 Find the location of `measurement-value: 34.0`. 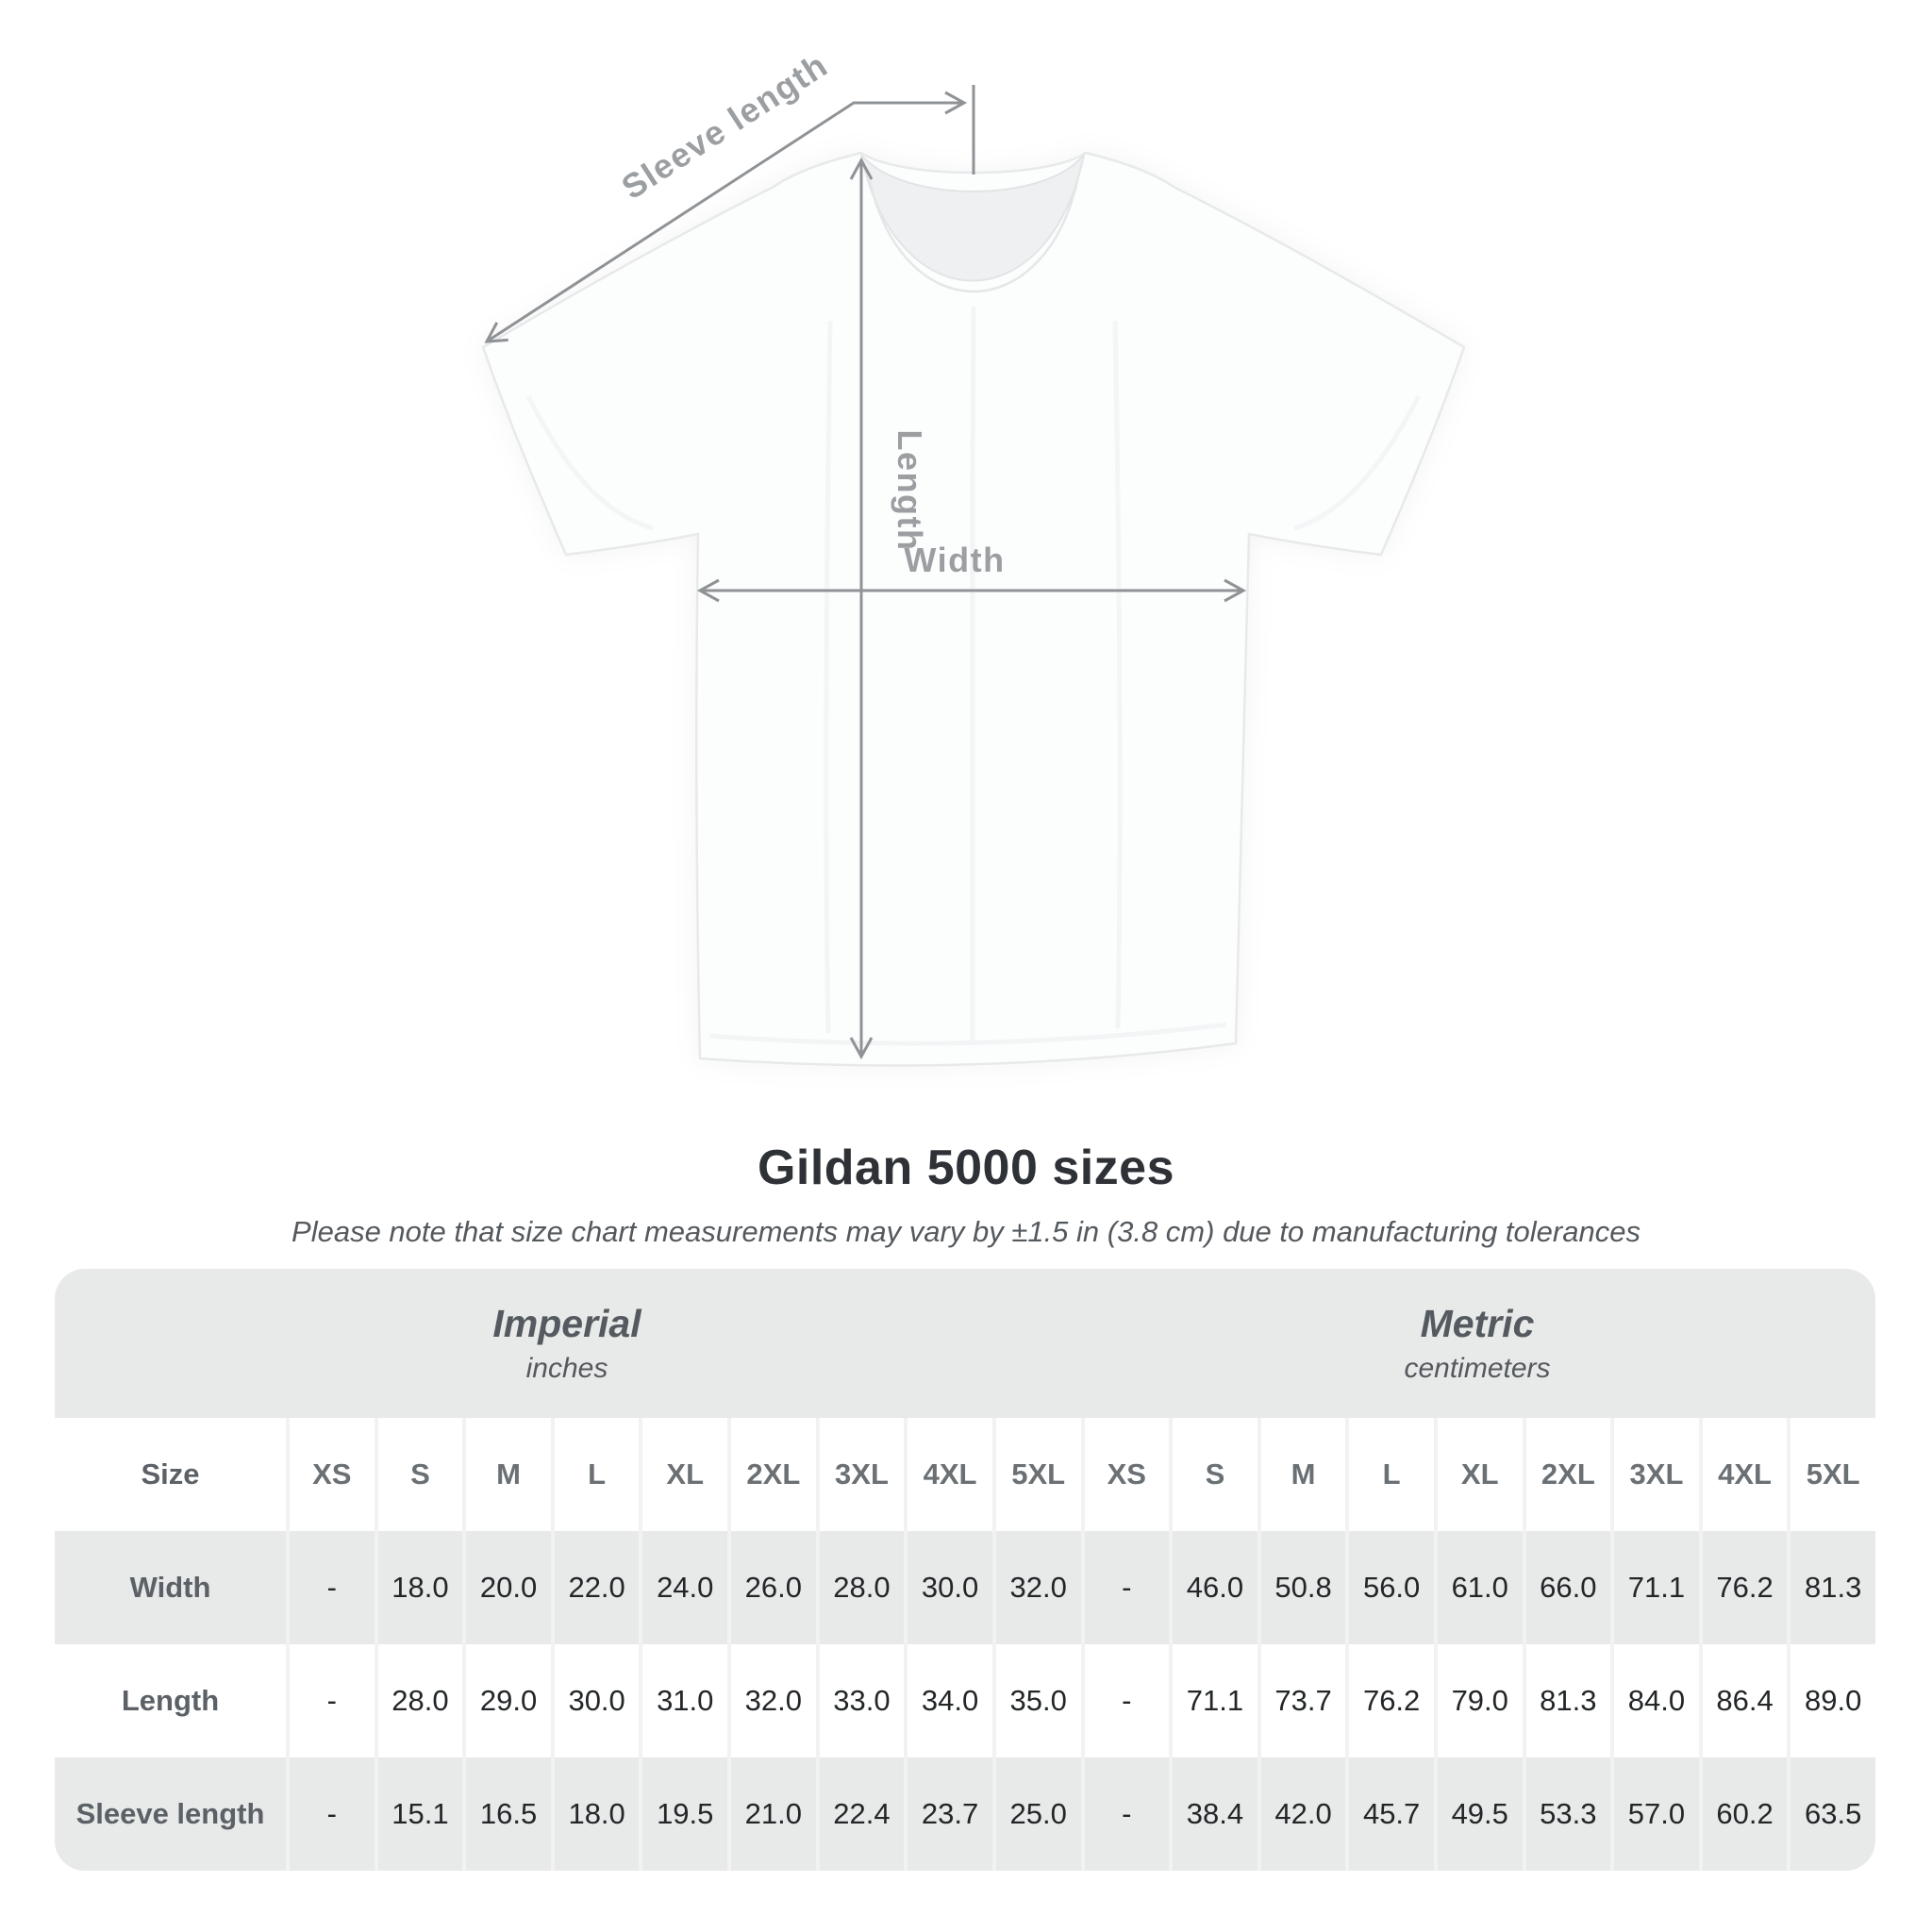

measurement-value: 34.0 is located at coordinates (948, 1701).